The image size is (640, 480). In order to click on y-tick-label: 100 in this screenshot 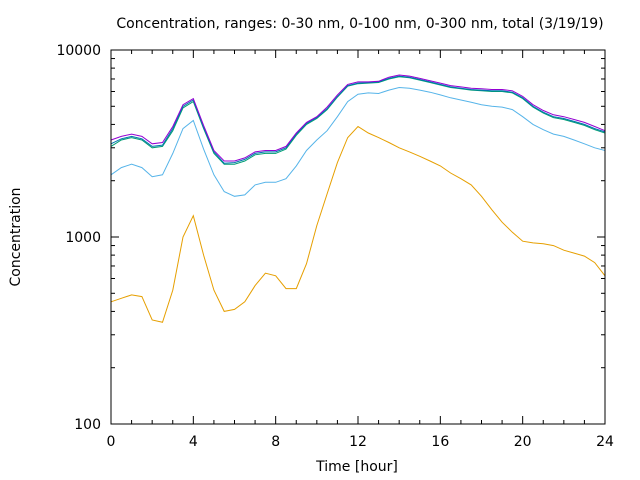, I will do `click(87, 425)`.